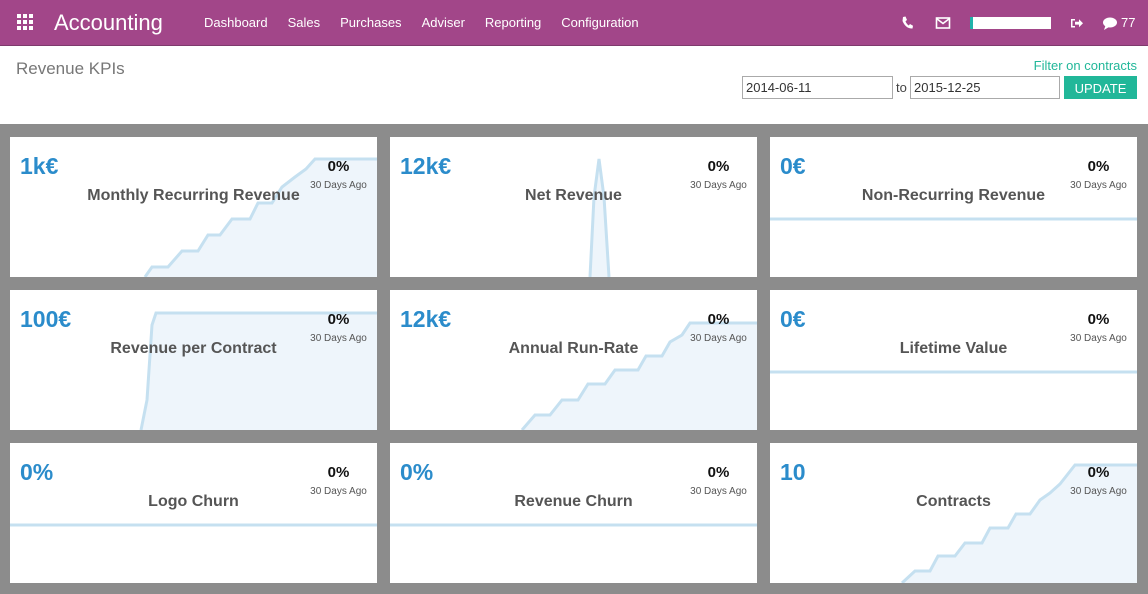 This screenshot has width=1148, height=594. I want to click on logout-icon, so click(1077, 23).